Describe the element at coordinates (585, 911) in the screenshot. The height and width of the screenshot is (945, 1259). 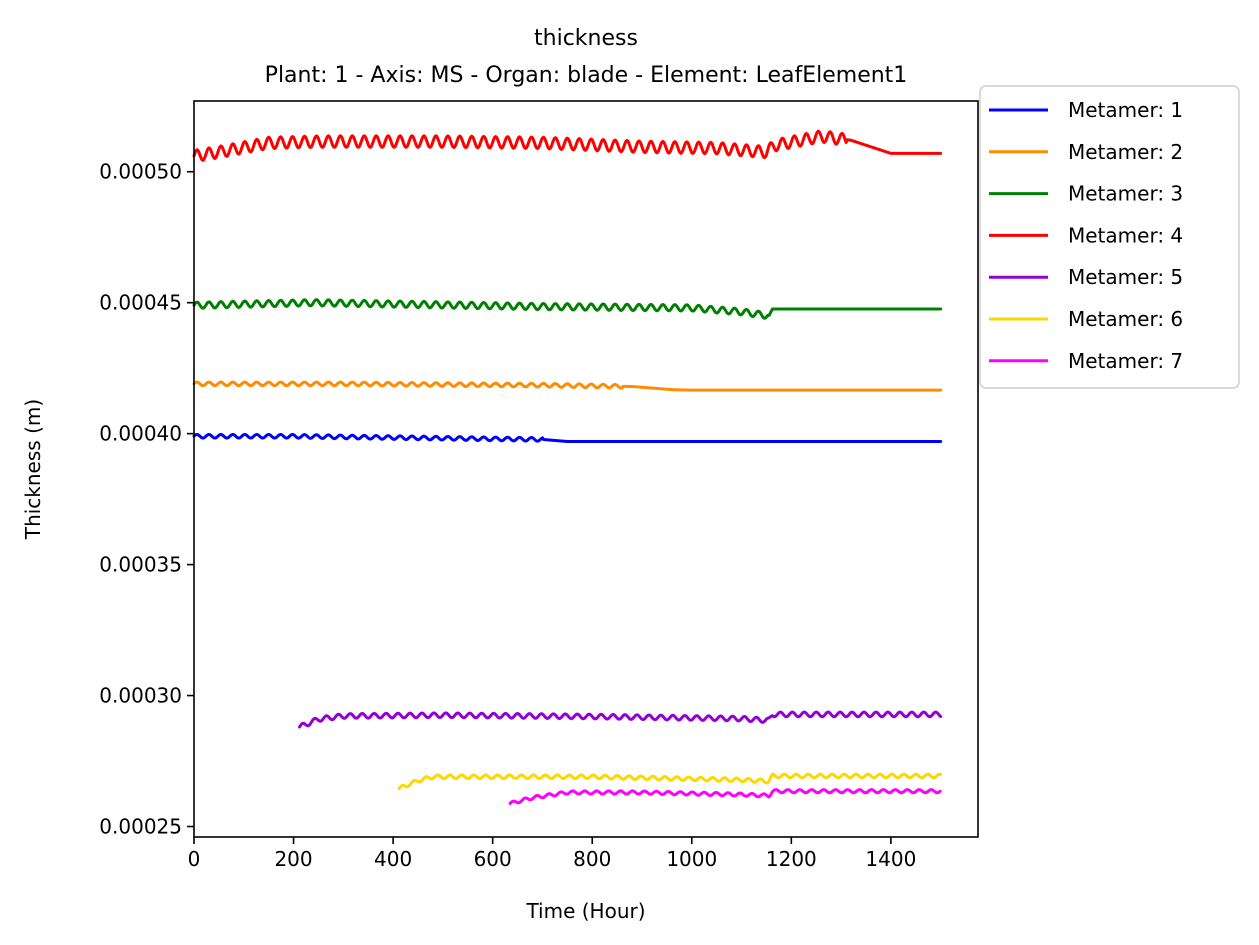
I see `x-axis-label: Time (Hour)` at that location.